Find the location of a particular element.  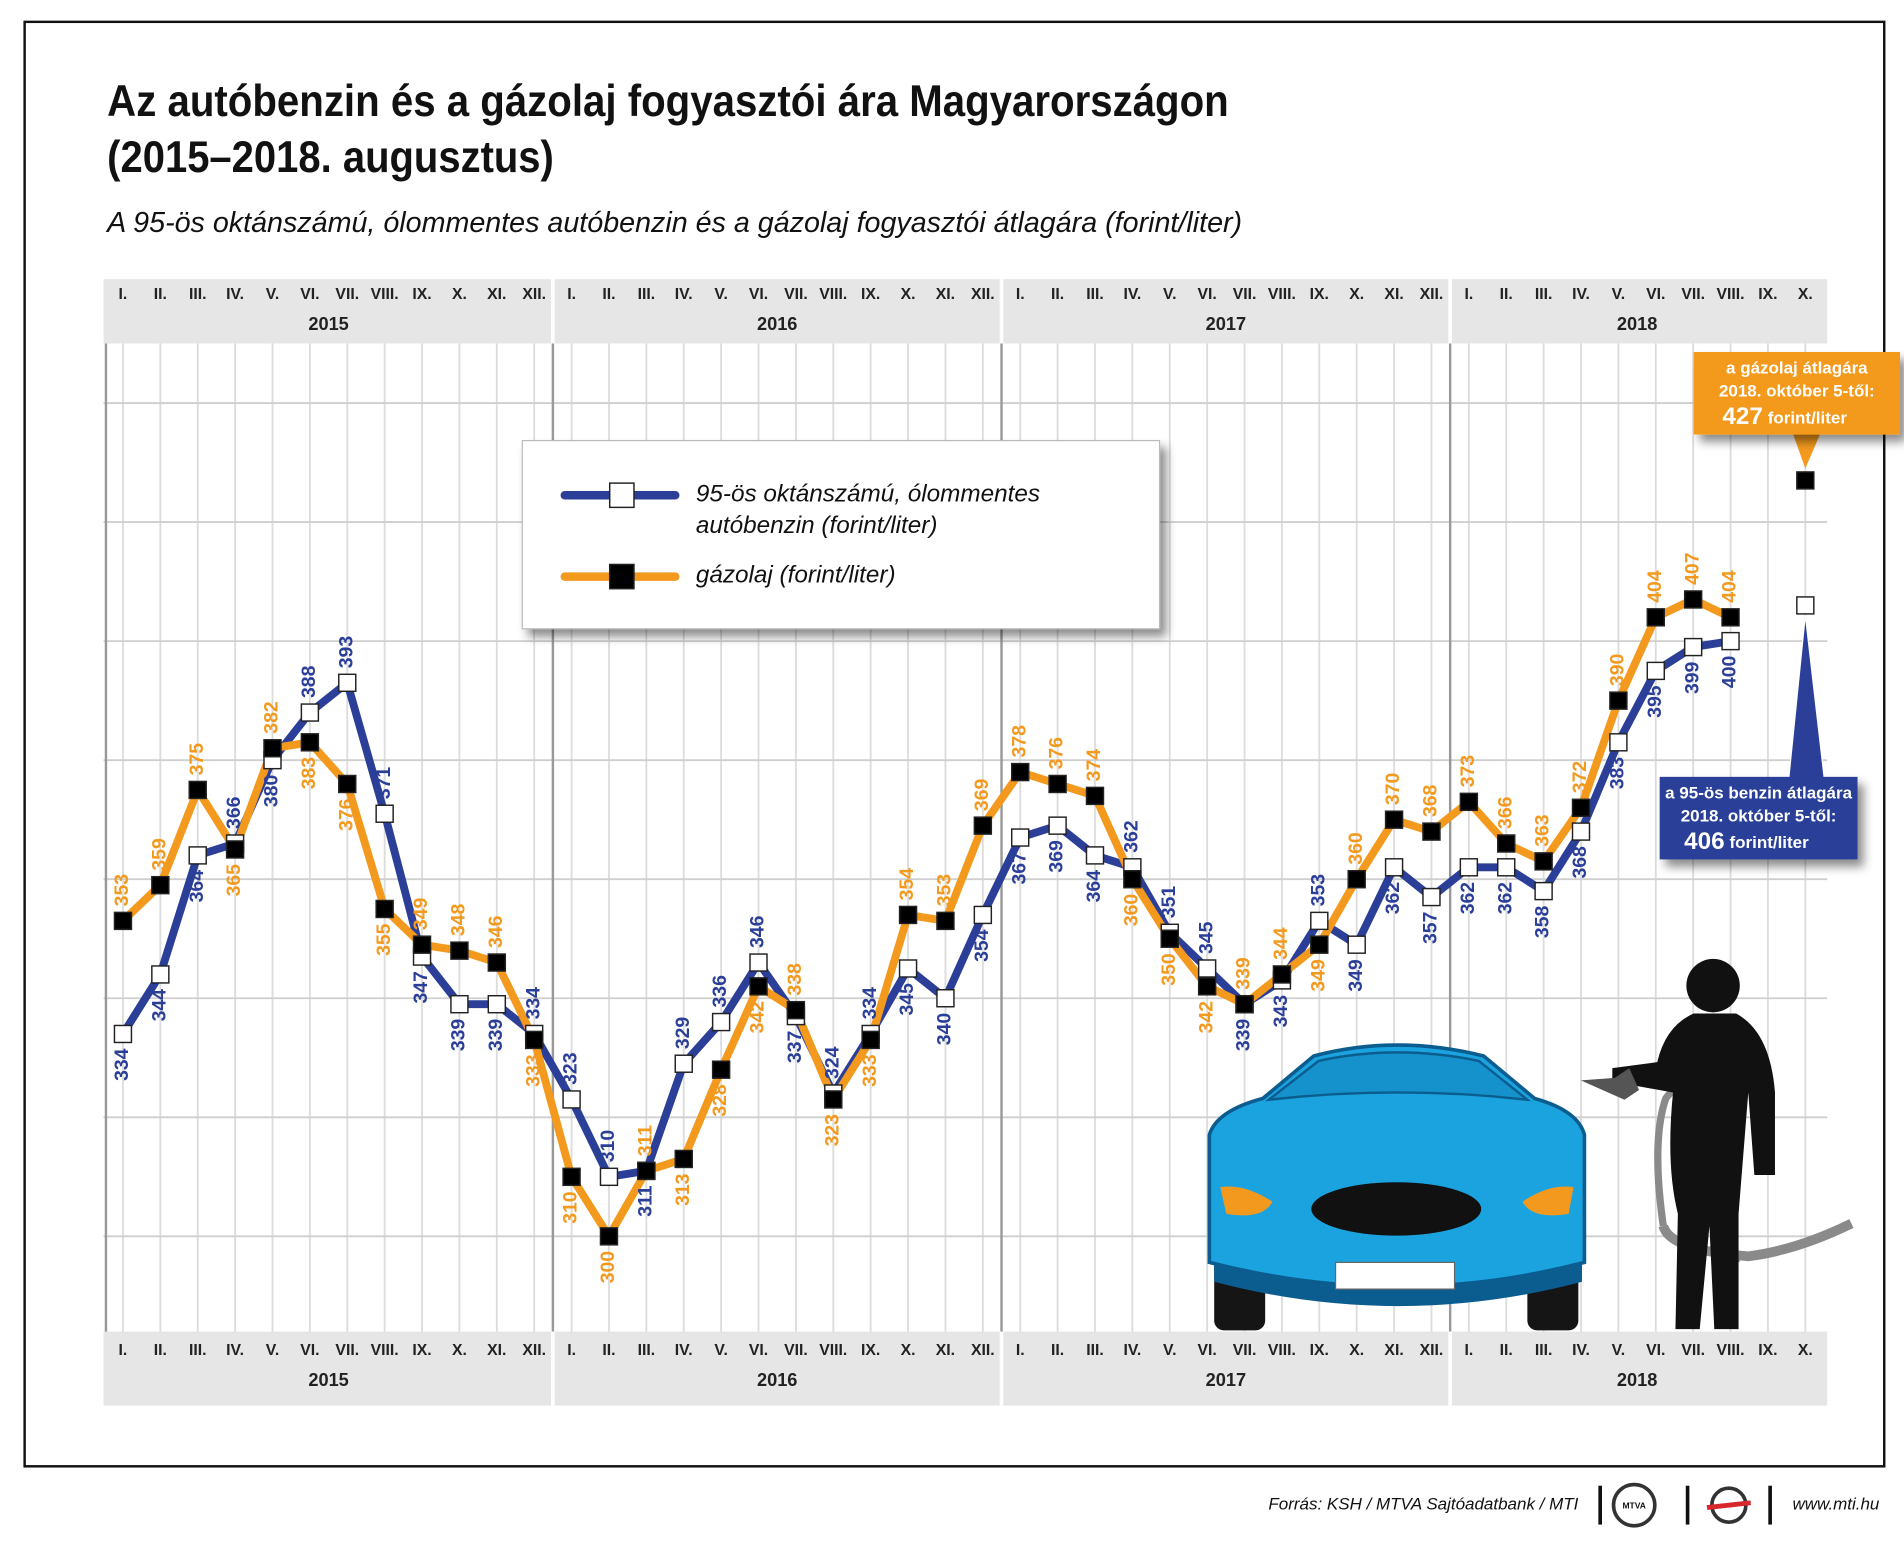

data-label: 382 is located at coordinates (272, 717).